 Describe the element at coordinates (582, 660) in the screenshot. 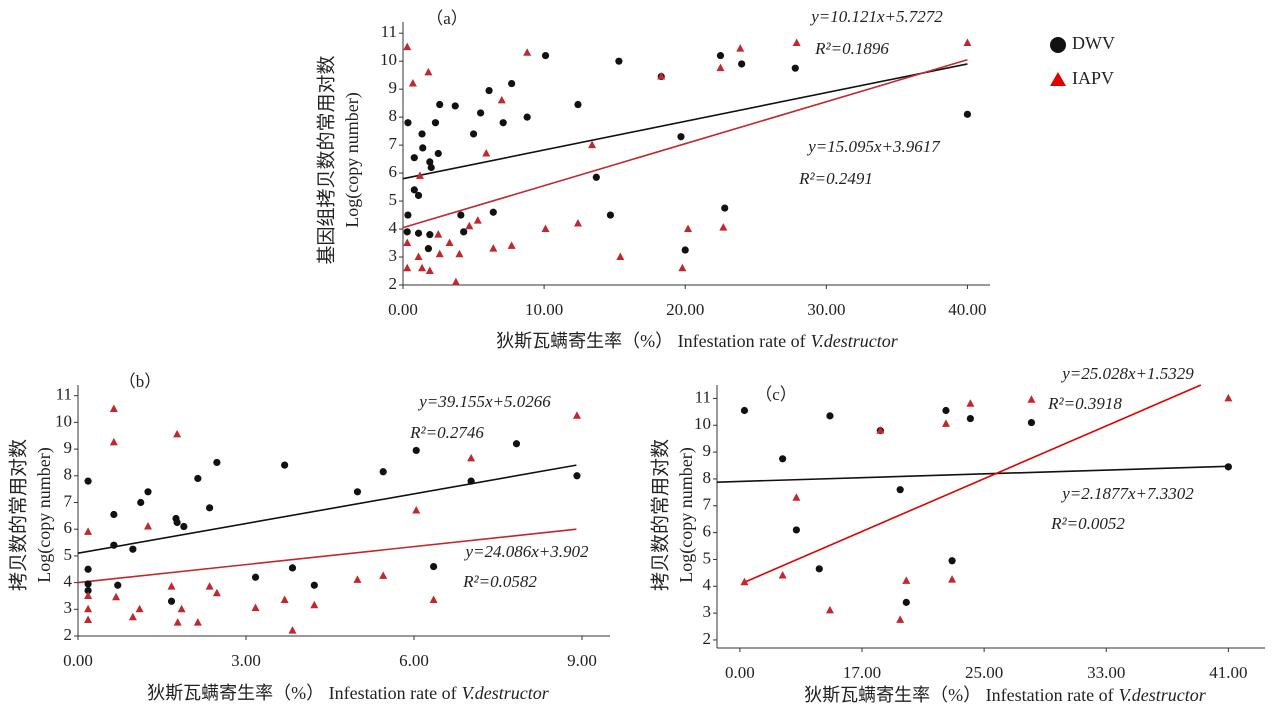

I see `x-tick-label: 9.00` at that location.